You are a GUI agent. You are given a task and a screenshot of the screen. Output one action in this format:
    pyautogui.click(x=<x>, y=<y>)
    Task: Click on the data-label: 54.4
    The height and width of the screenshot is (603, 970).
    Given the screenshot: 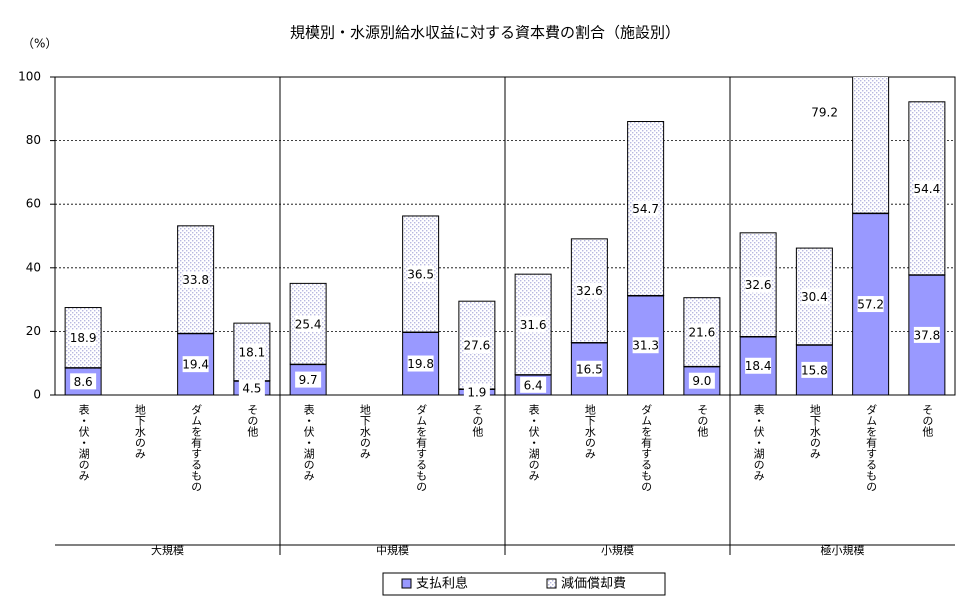 What is the action you would take?
    pyautogui.click(x=927, y=189)
    